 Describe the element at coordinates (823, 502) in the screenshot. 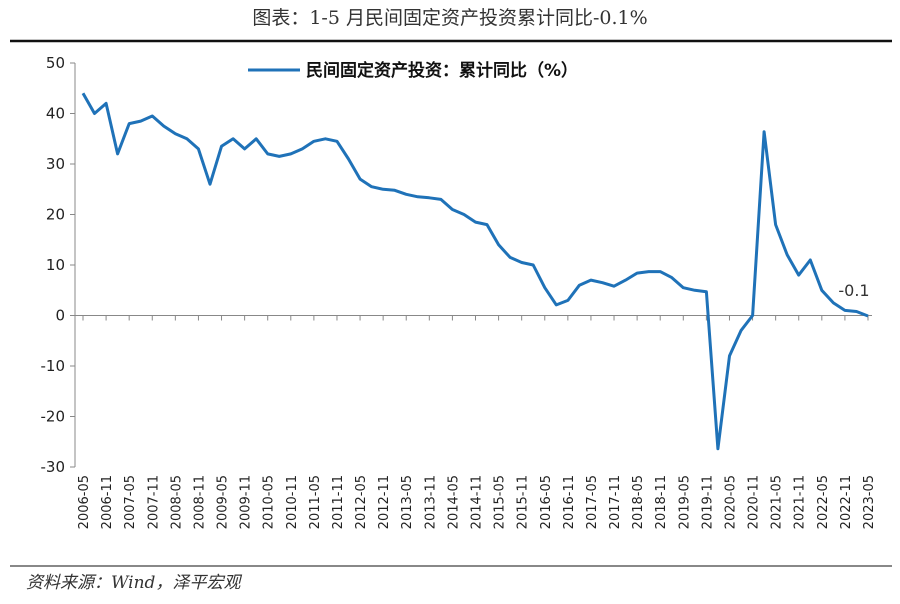

I see `x-tick-label: 2022-05` at that location.